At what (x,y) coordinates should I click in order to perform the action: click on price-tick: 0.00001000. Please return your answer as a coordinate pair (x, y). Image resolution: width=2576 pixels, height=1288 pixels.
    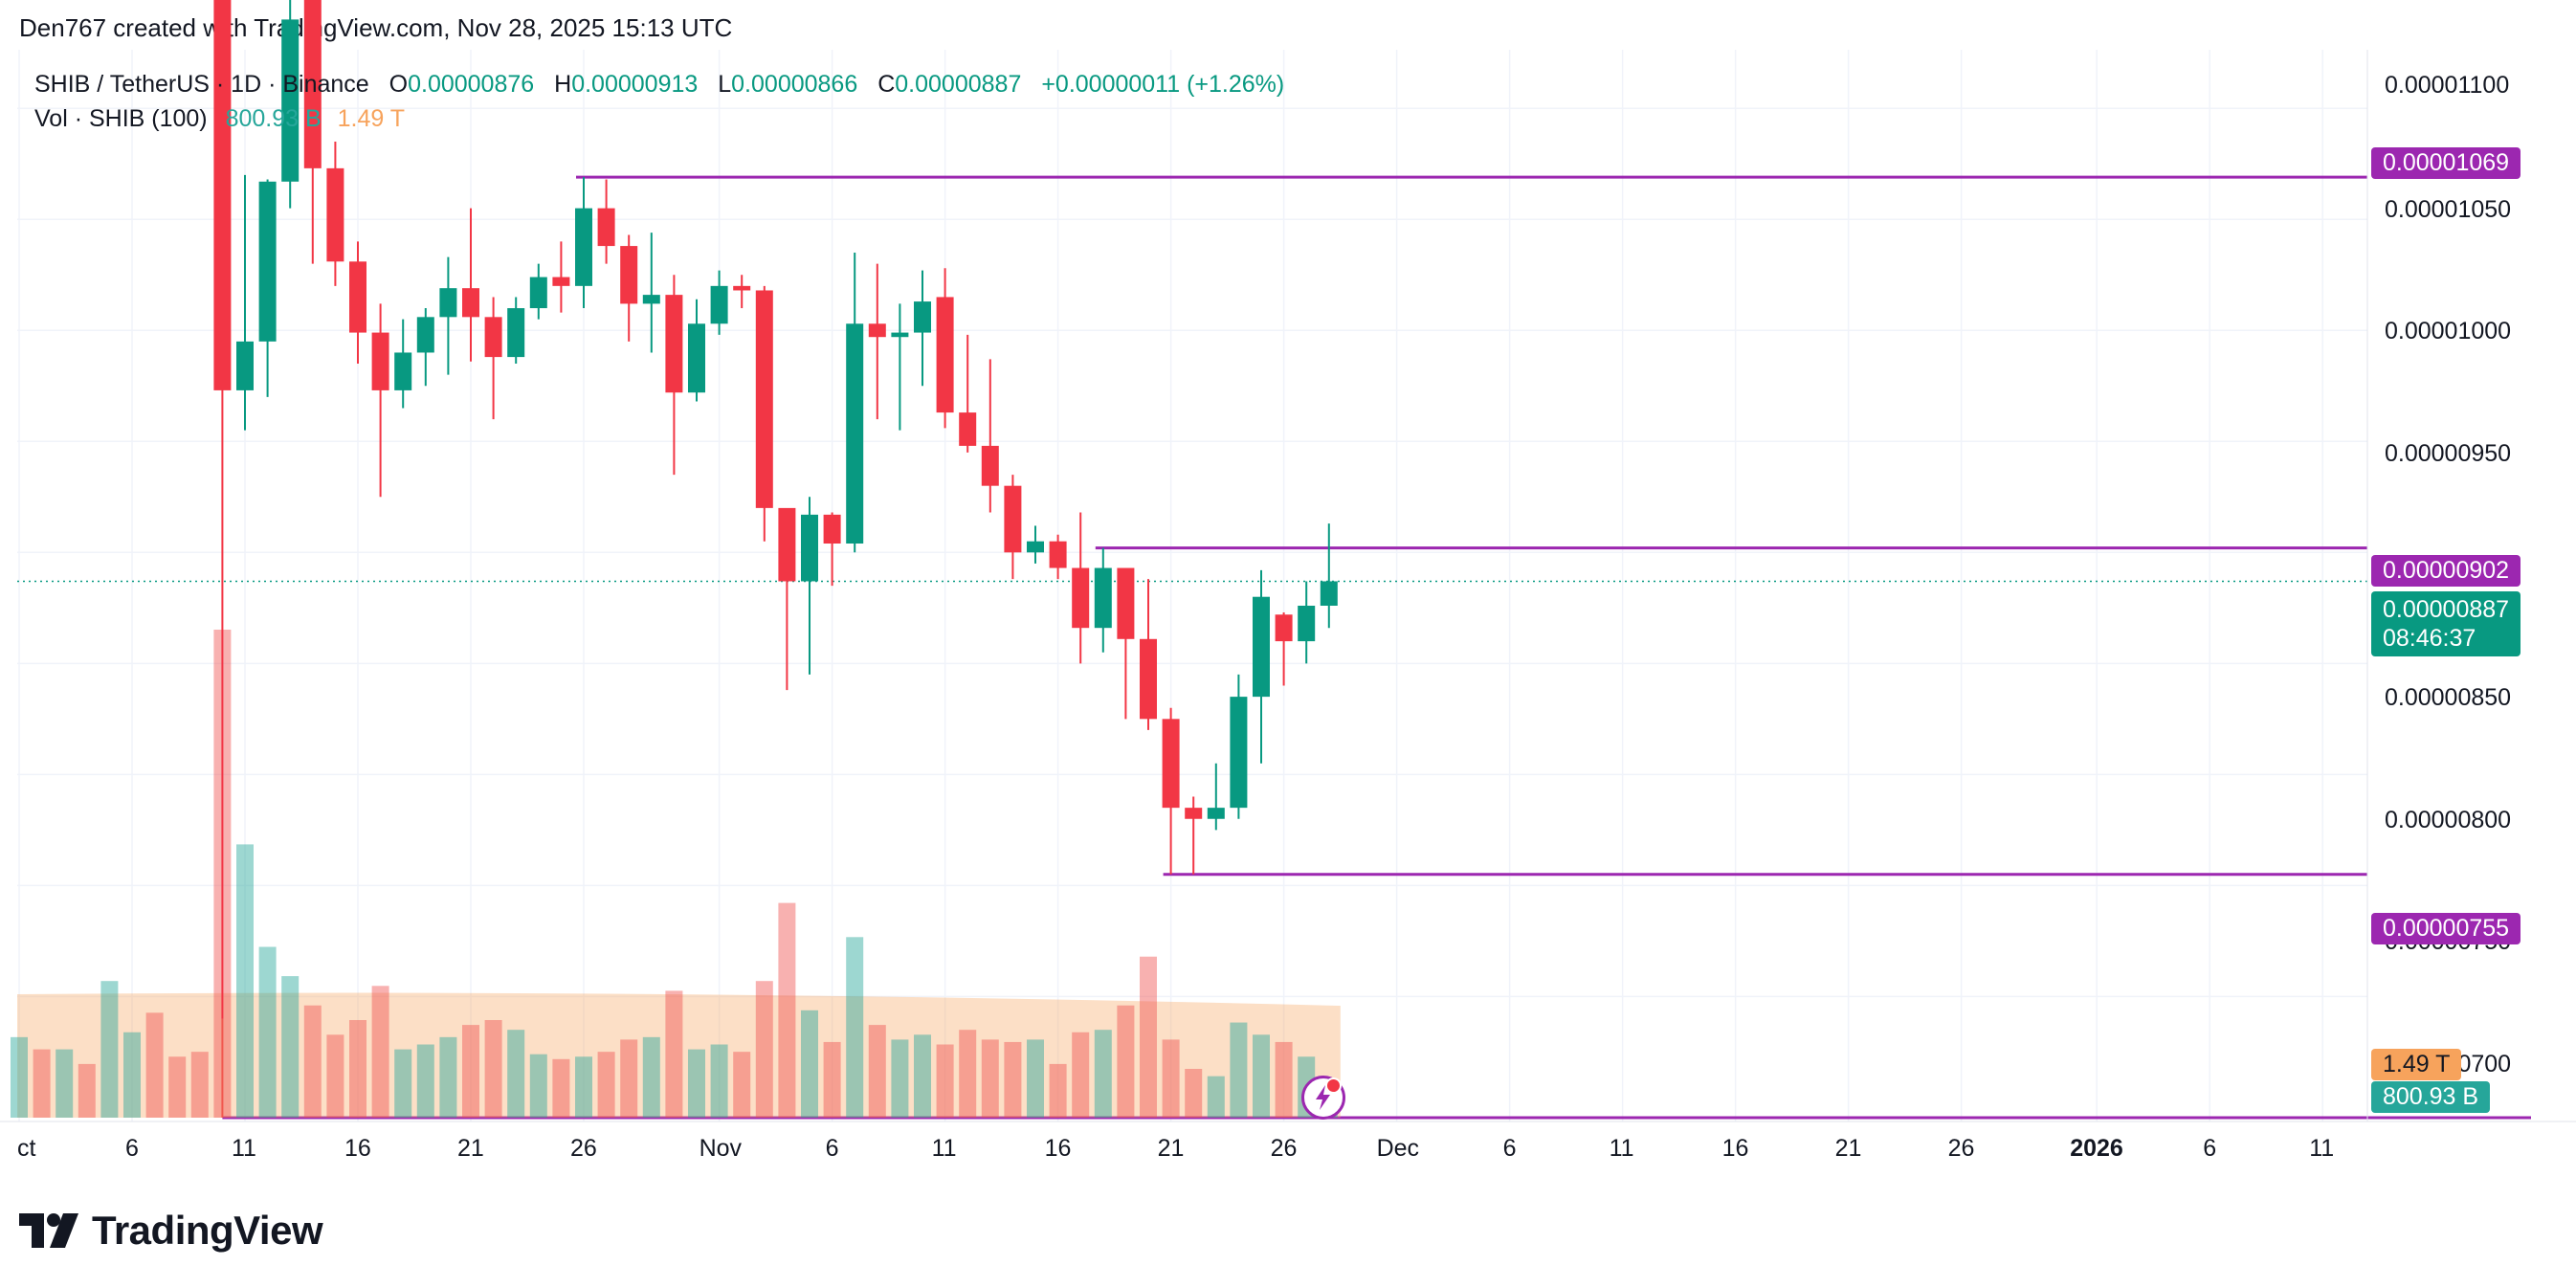
    Looking at the image, I should click on (2448, 331).